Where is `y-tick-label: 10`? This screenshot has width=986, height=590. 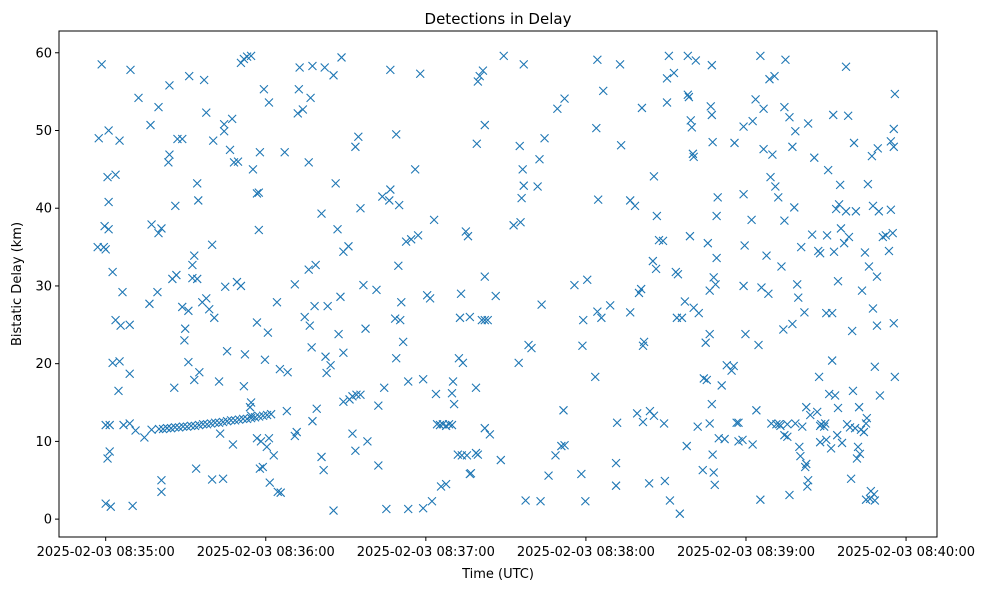 y-tick-label: 10 is located at coordinates (43, 442).